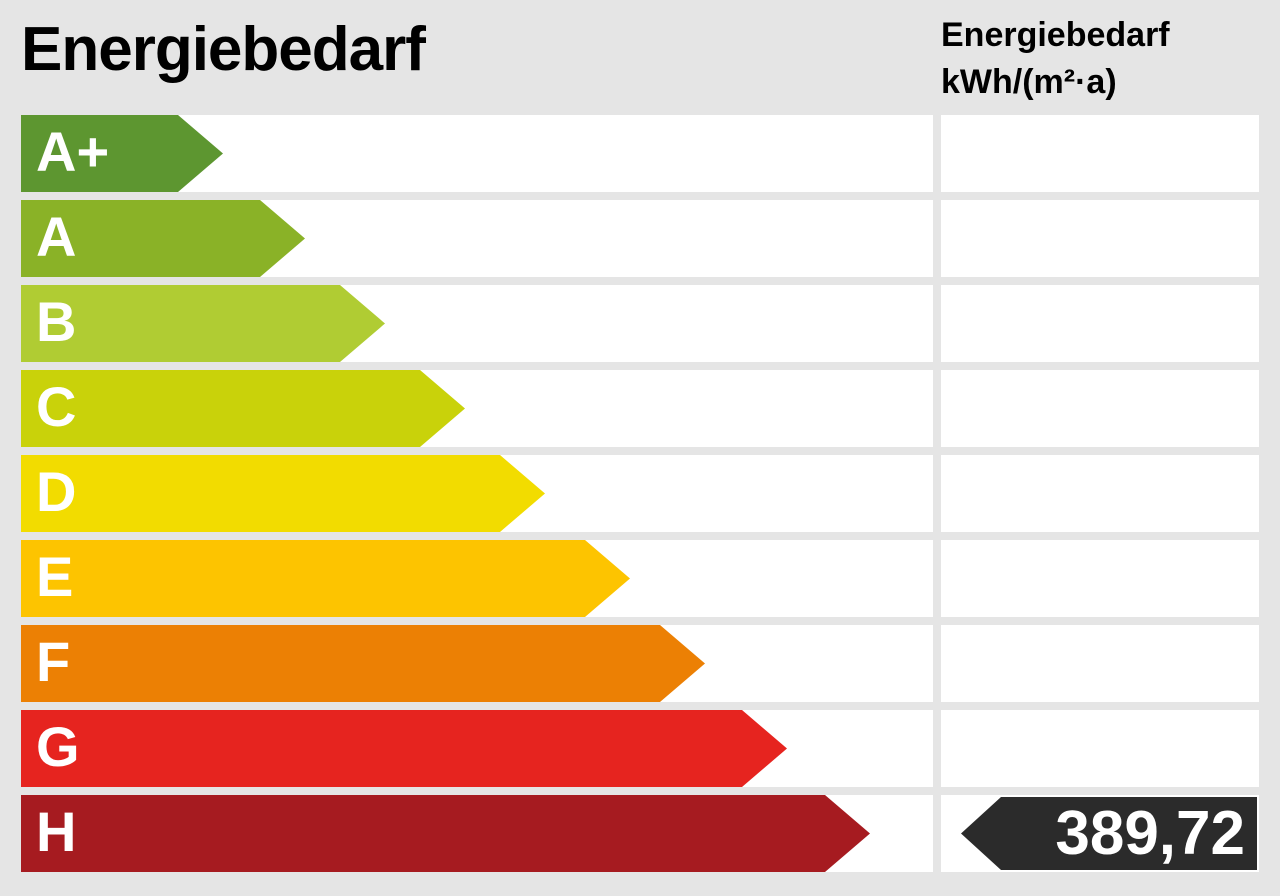 This screenshot has width=1280, height=896. I want to click on scale-cell-g: G, so click(477, 748).